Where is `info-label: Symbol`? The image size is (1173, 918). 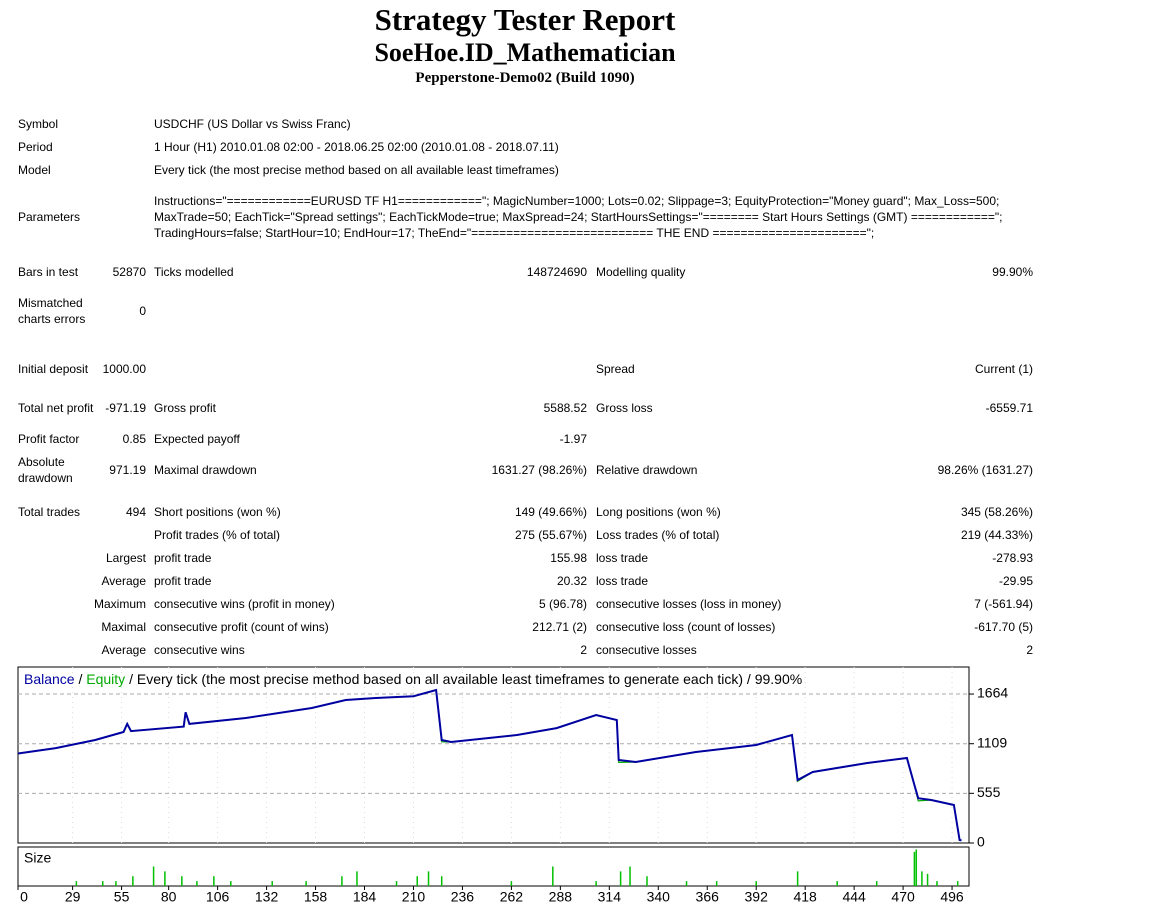
info-label: Symbol is located at coordinates (38, 124).